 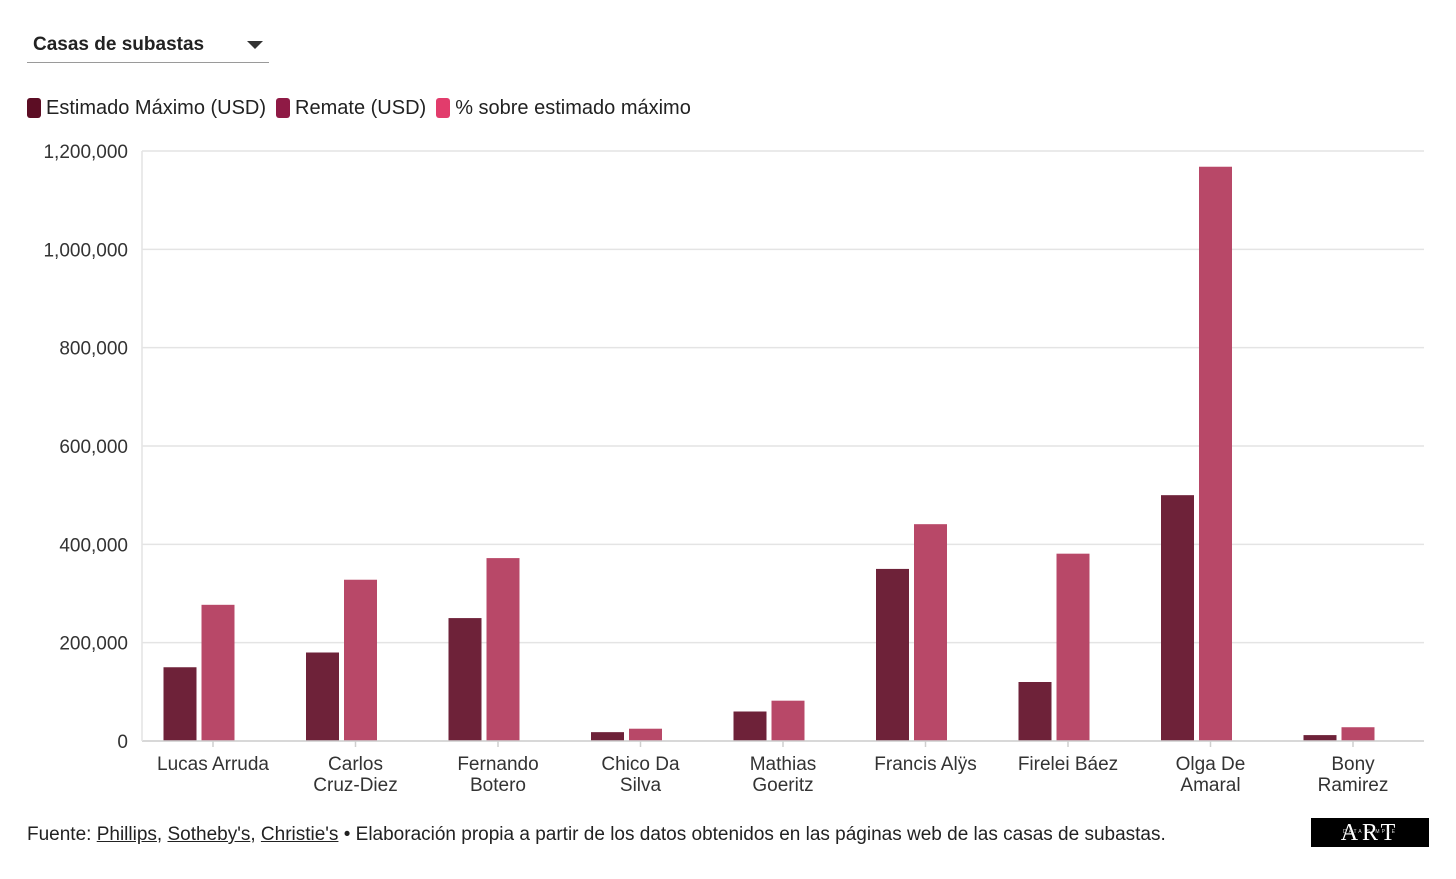 What do you see at coordinates (1211, 775) in the screenshot?
I see `x-category-label: Olga De Amaral` at bounding box center [1211, 775].